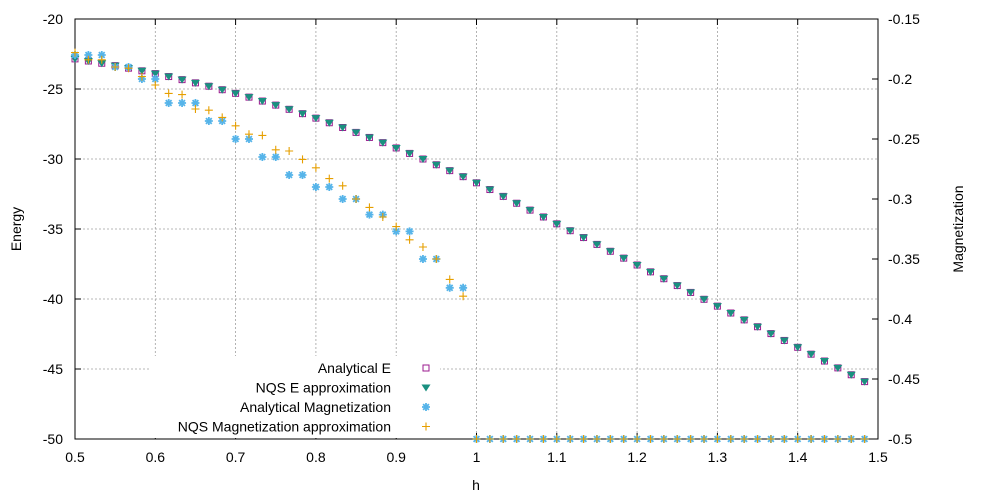 The width and height of the screenshot is (1000, 500). Describe the element at coordinates (477, 457) in the screenshot. I see `x-tick-label: 1` at that location.